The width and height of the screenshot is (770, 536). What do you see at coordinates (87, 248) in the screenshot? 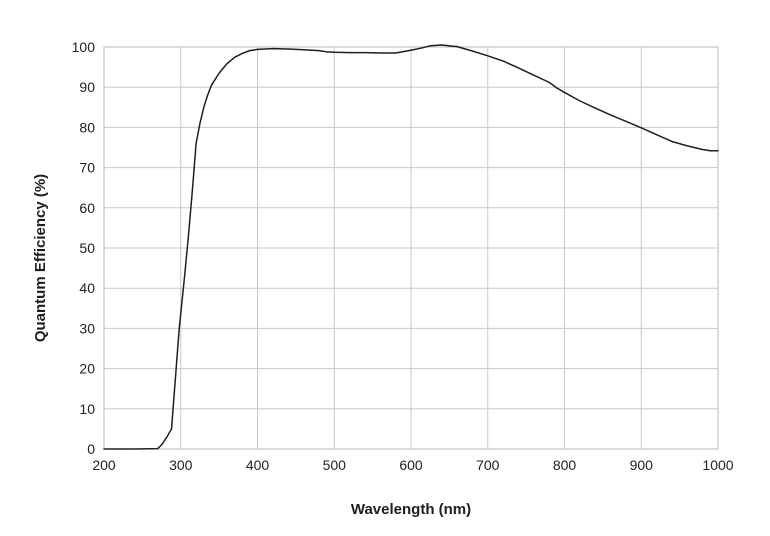
I see `y-tick-label-50: 50` at bounding box center [87, 248].